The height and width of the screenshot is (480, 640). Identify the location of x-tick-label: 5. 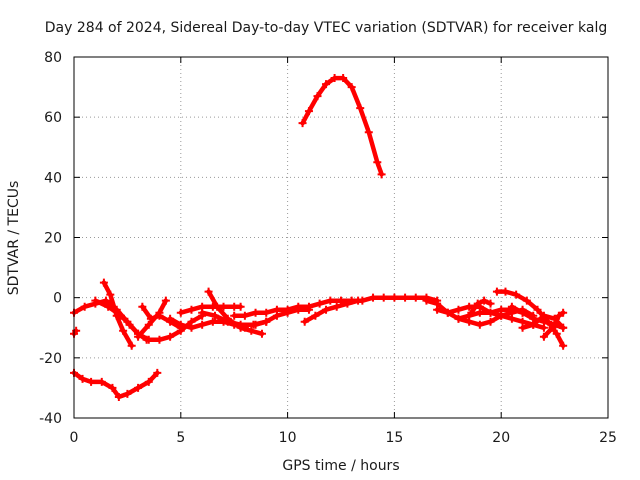
(180, 438).